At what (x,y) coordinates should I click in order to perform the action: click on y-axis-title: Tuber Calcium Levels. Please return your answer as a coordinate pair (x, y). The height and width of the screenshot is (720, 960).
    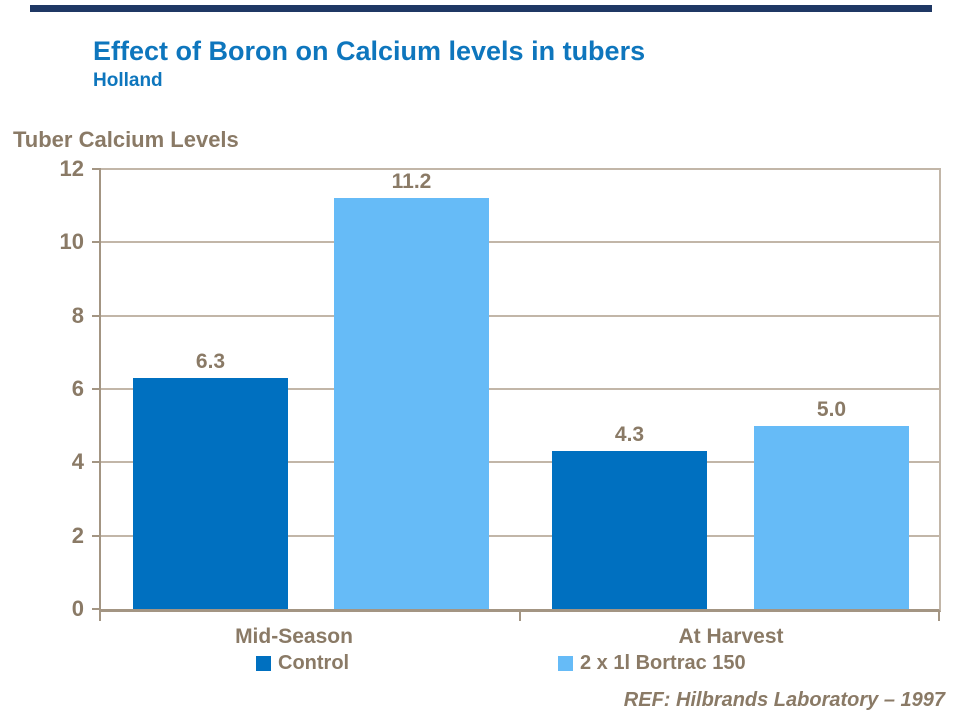
    Looking at the image, I should click on (126, 139).